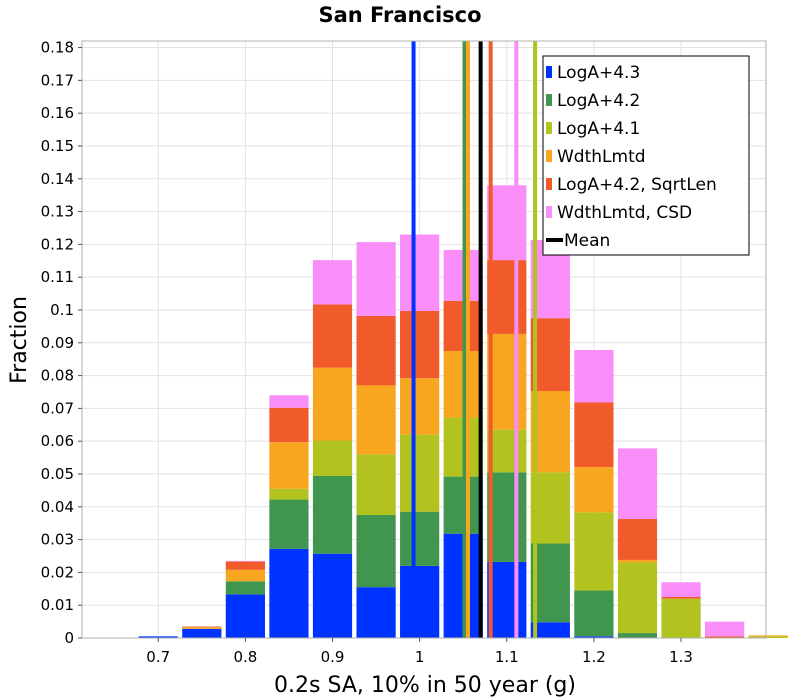 This screenshot has width=800, height=700. Describe the element at coordinates (420, 657) in the screenshot. I see `x-tick-label: 1` at that location.